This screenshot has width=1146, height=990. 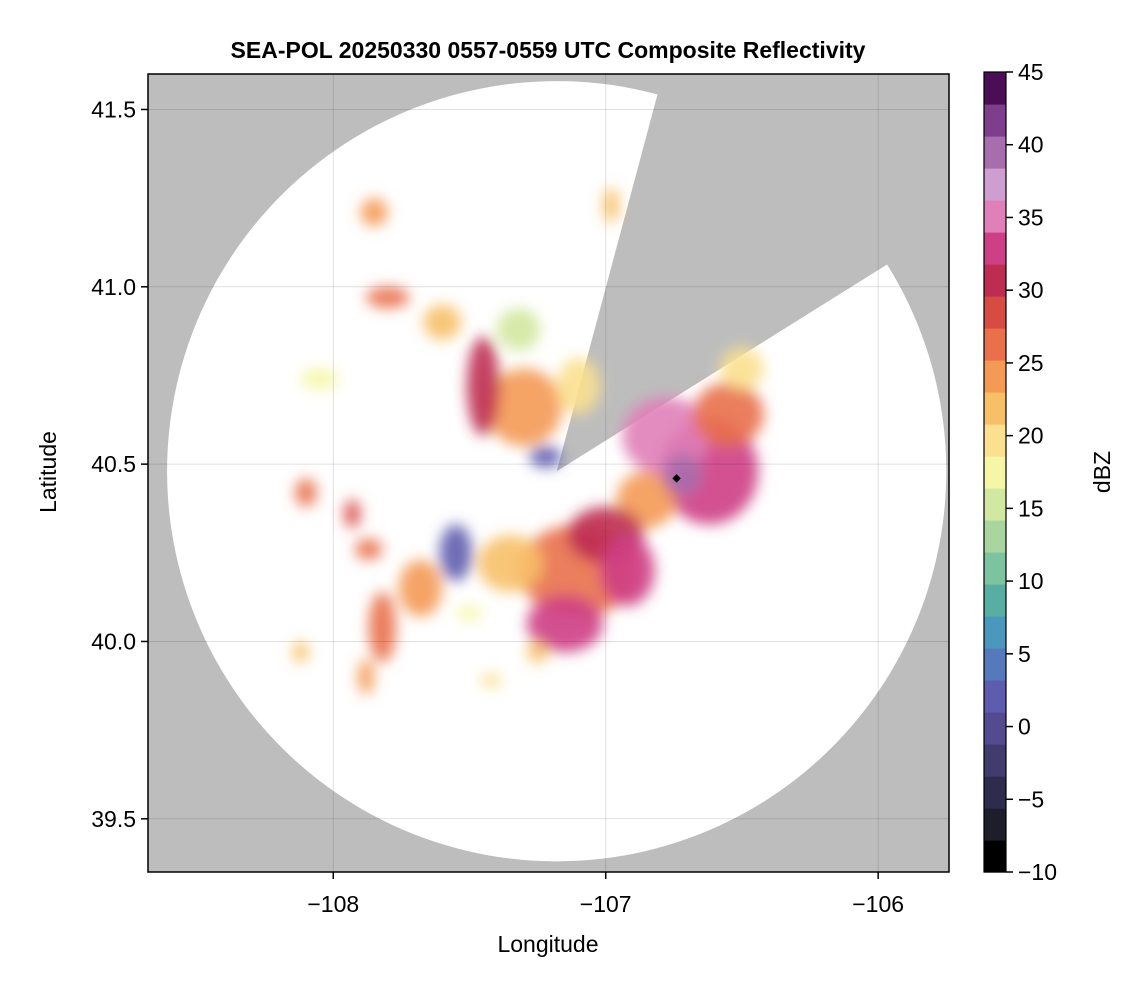 What do you see at coordinates (1024, 727) in the screenshot?
I see `colorbar-tick-label: 0` at bounding box center [1024, 727].